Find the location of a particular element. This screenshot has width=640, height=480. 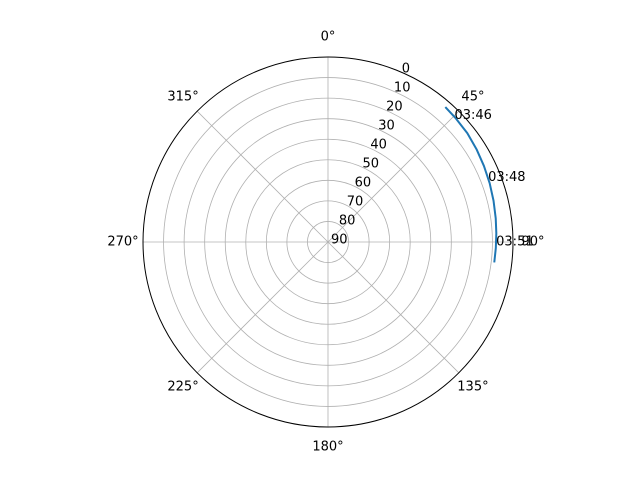

r-tick-label-50: 50 is located at coordinates (370, 164).